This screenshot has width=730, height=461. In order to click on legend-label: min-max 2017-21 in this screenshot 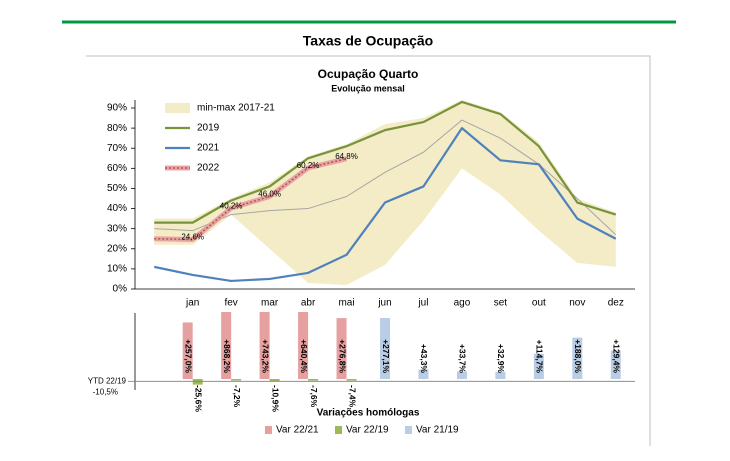, I will do `click(236, 108)`.